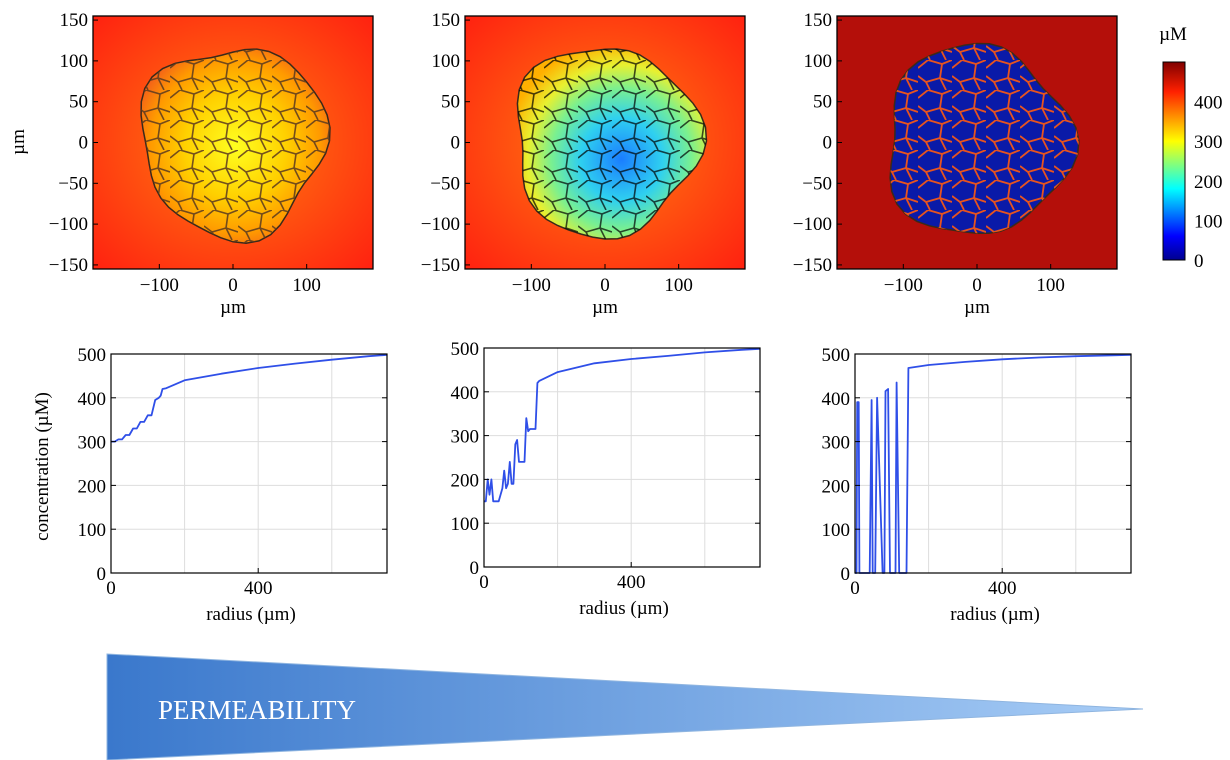 The image size is (1230, 760). I want to click on heatmap-panel-2: 150 100 50 0 −50 −100 −150 −100 0 100 µm, so click(583, 164).